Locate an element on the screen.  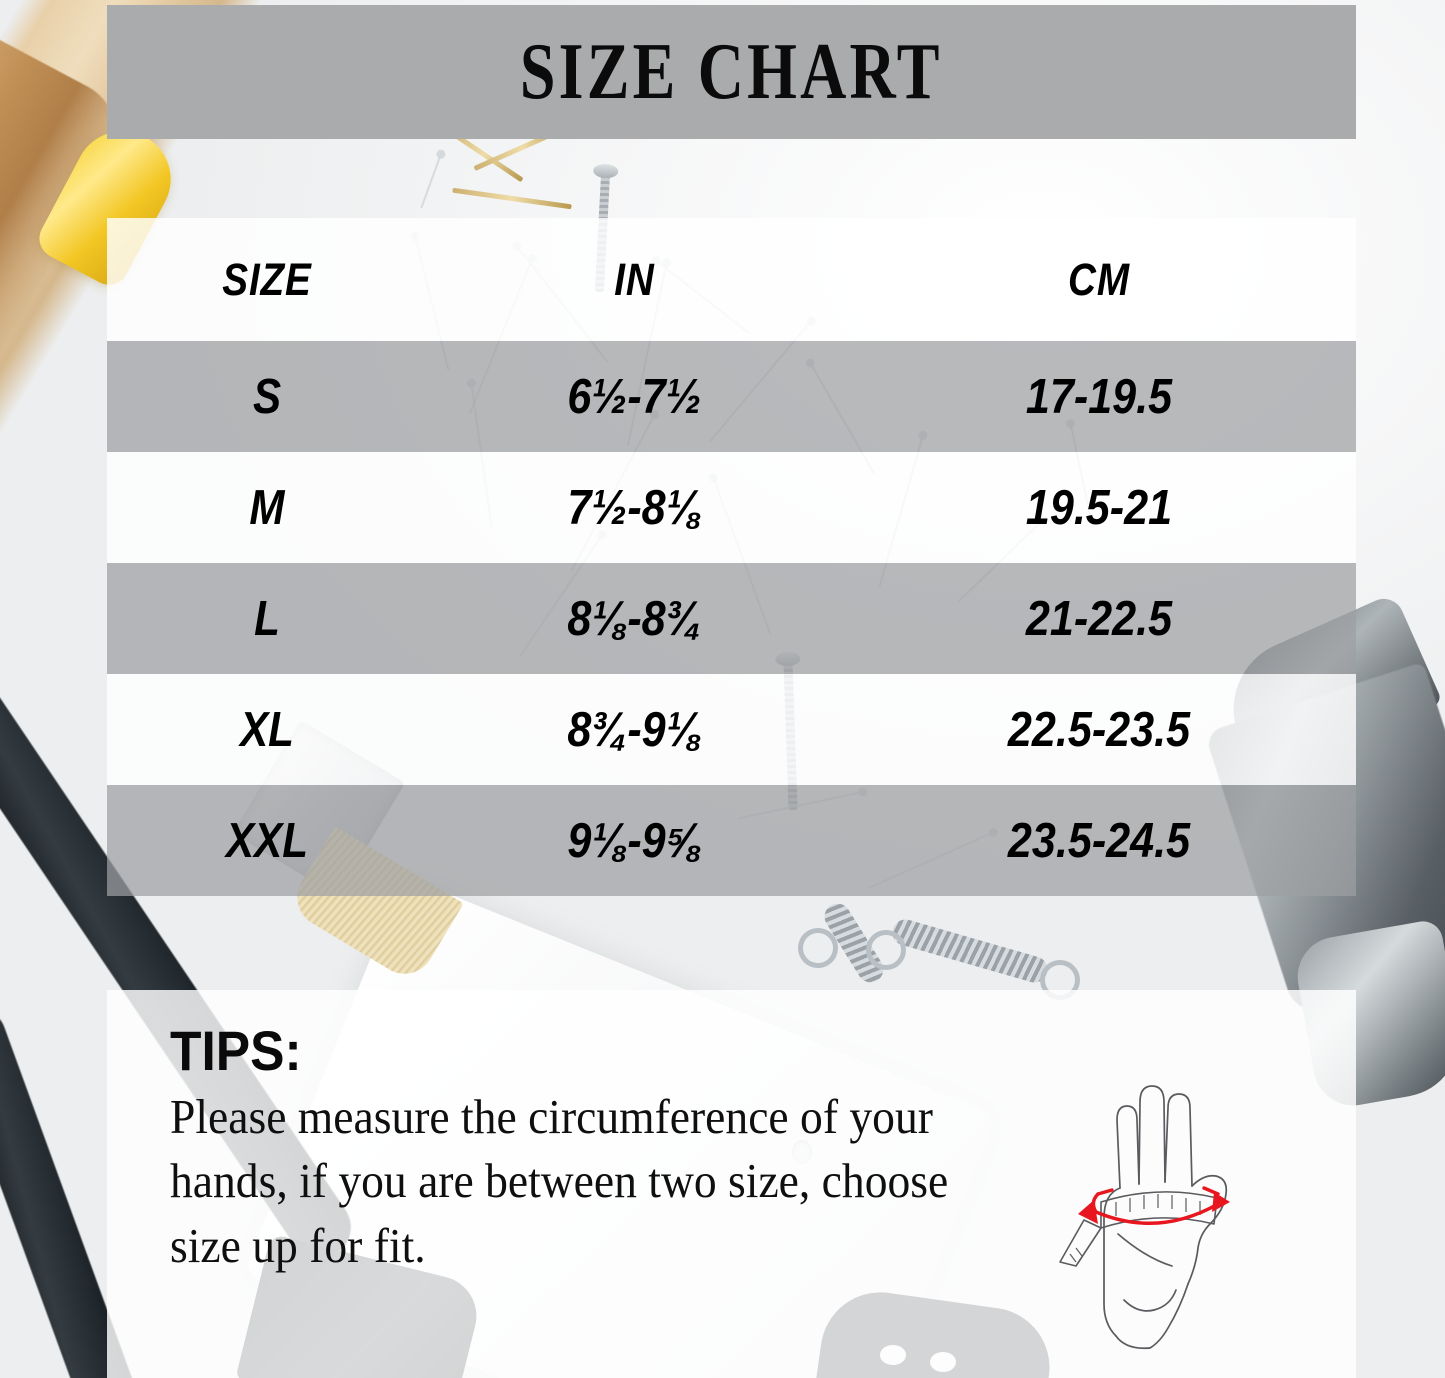
table-row: XXL 9⅛-9⅝ 23.5-24.5 is located at coordinates (731, 840).